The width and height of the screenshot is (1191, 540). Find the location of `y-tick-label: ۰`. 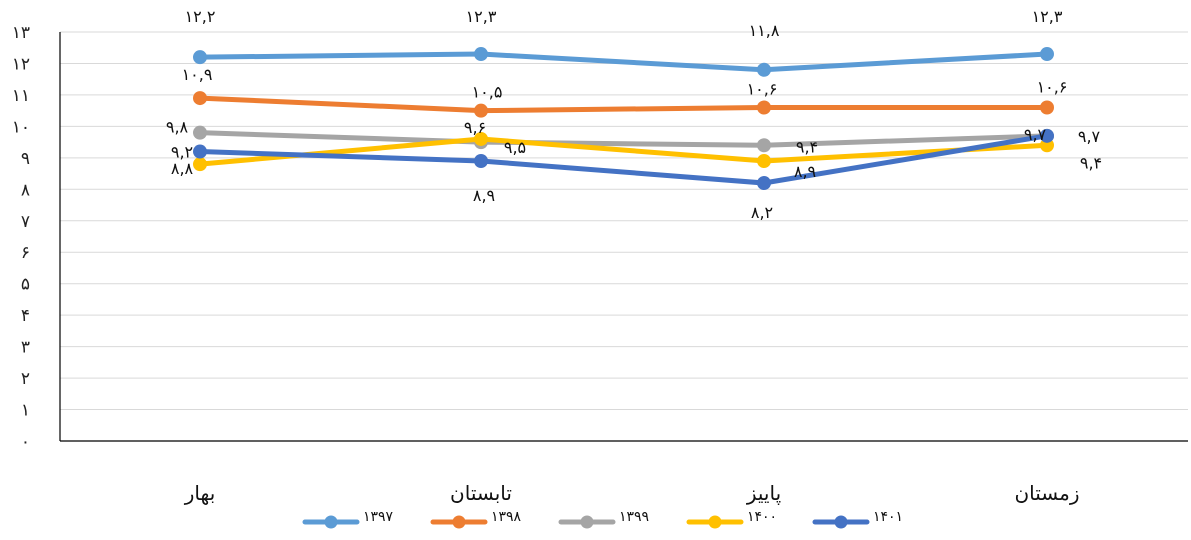

y-tick-label: ۰ is located at coordinates (25, 442).